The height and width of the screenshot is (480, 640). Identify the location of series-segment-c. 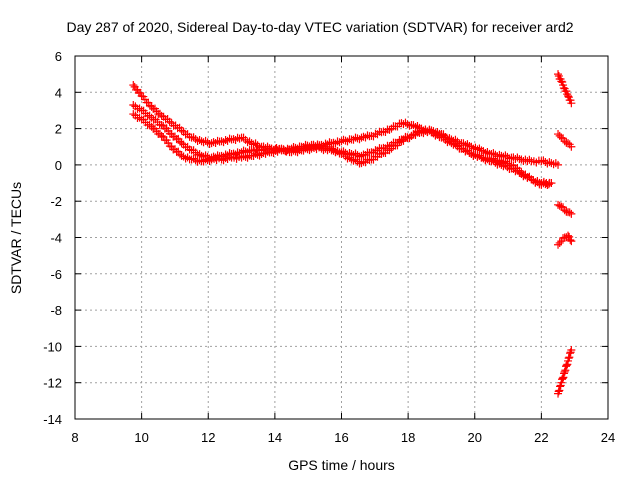
(565, 209).